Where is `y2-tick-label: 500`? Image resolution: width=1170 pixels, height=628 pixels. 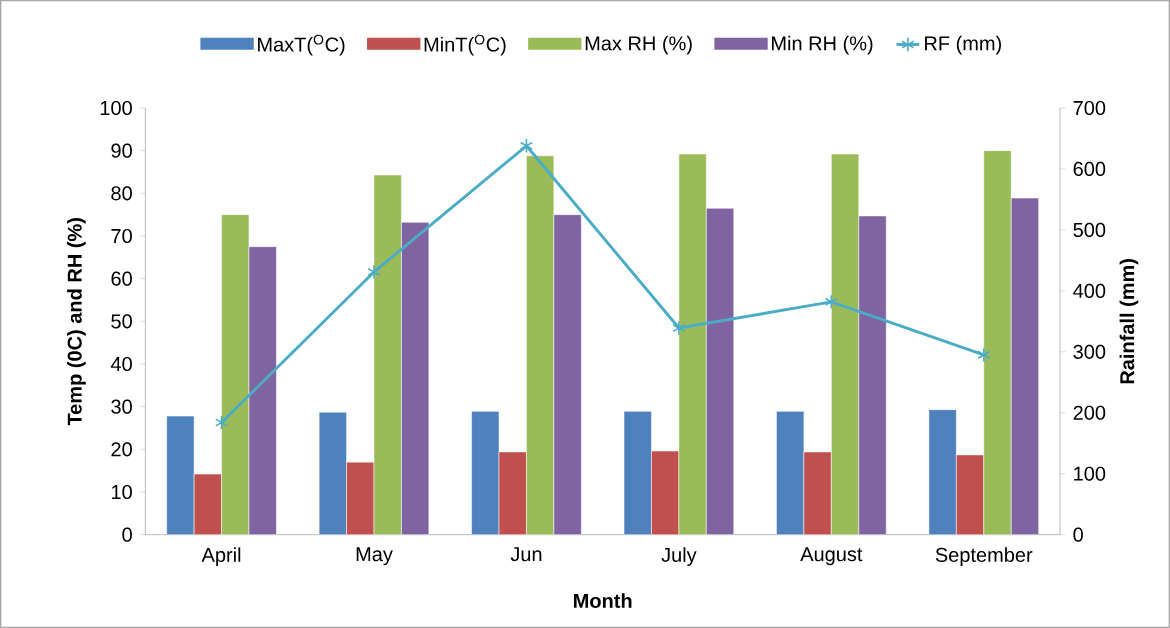
y2-tick-label: 500 is located at coordinates (1089, 229).